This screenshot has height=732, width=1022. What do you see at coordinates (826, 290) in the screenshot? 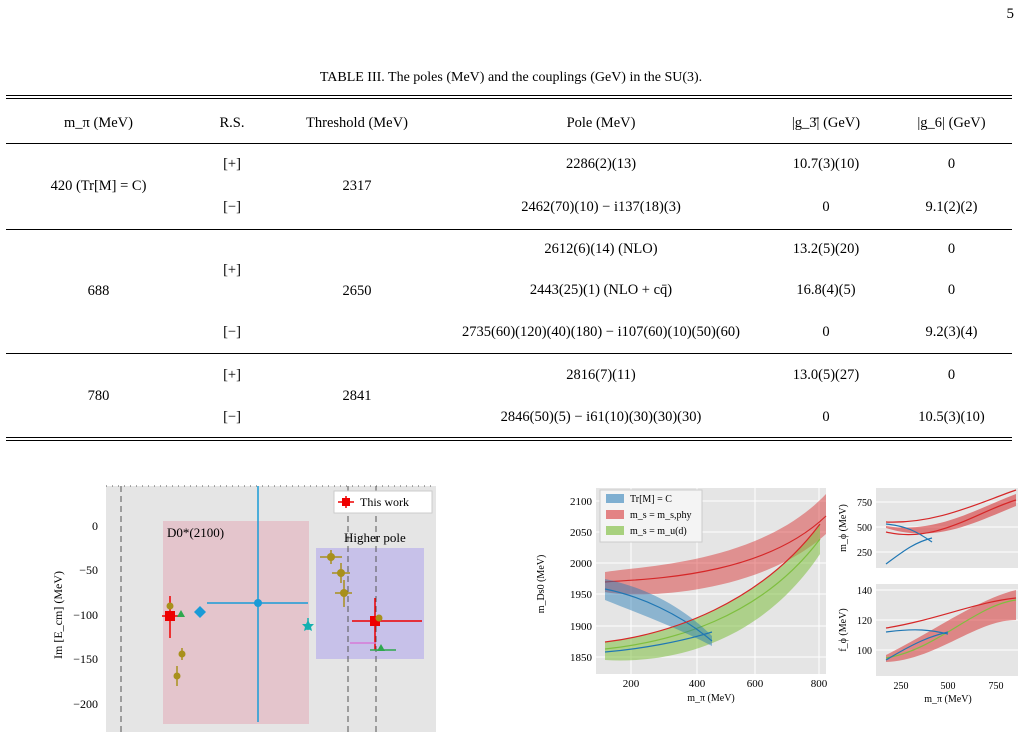
I see `cell-g3: 16.8(4)(5)` at bounding box center [826, 290].